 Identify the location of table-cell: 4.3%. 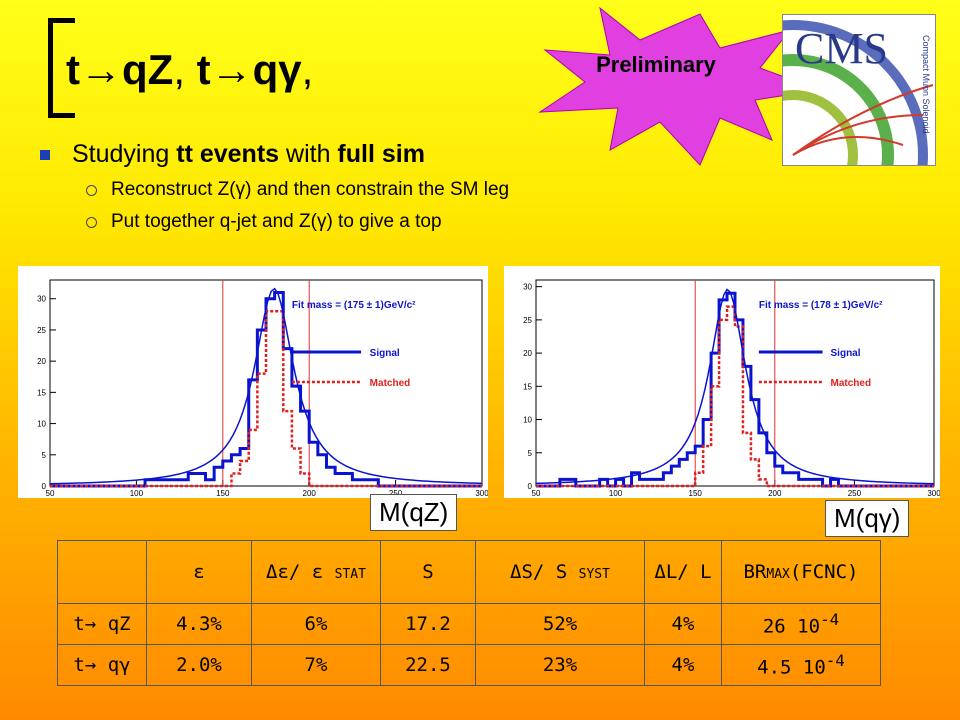
(199, 624).